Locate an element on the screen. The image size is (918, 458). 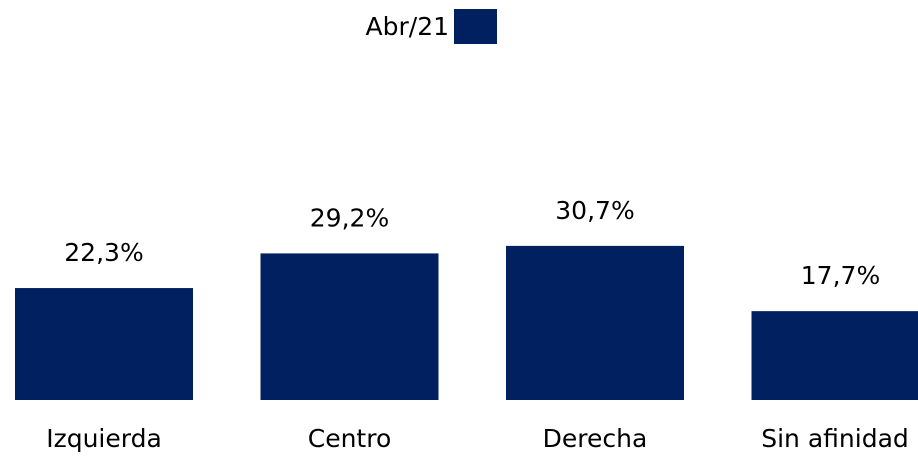
x-tick-label: Izquierda is located at coordinates (104, 438).